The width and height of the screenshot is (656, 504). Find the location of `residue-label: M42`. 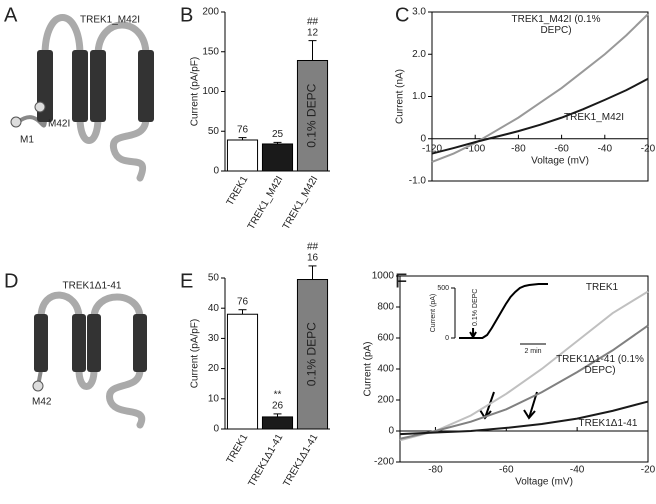

residue-label: M42 is located at coordinates (42, 402).